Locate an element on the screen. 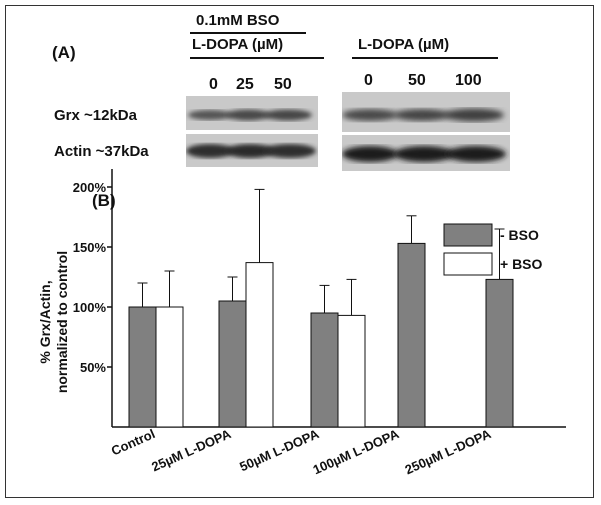 This screenshot has height=505, width=601. x-tick-label-0: Control is located at coordinates (133, 442).